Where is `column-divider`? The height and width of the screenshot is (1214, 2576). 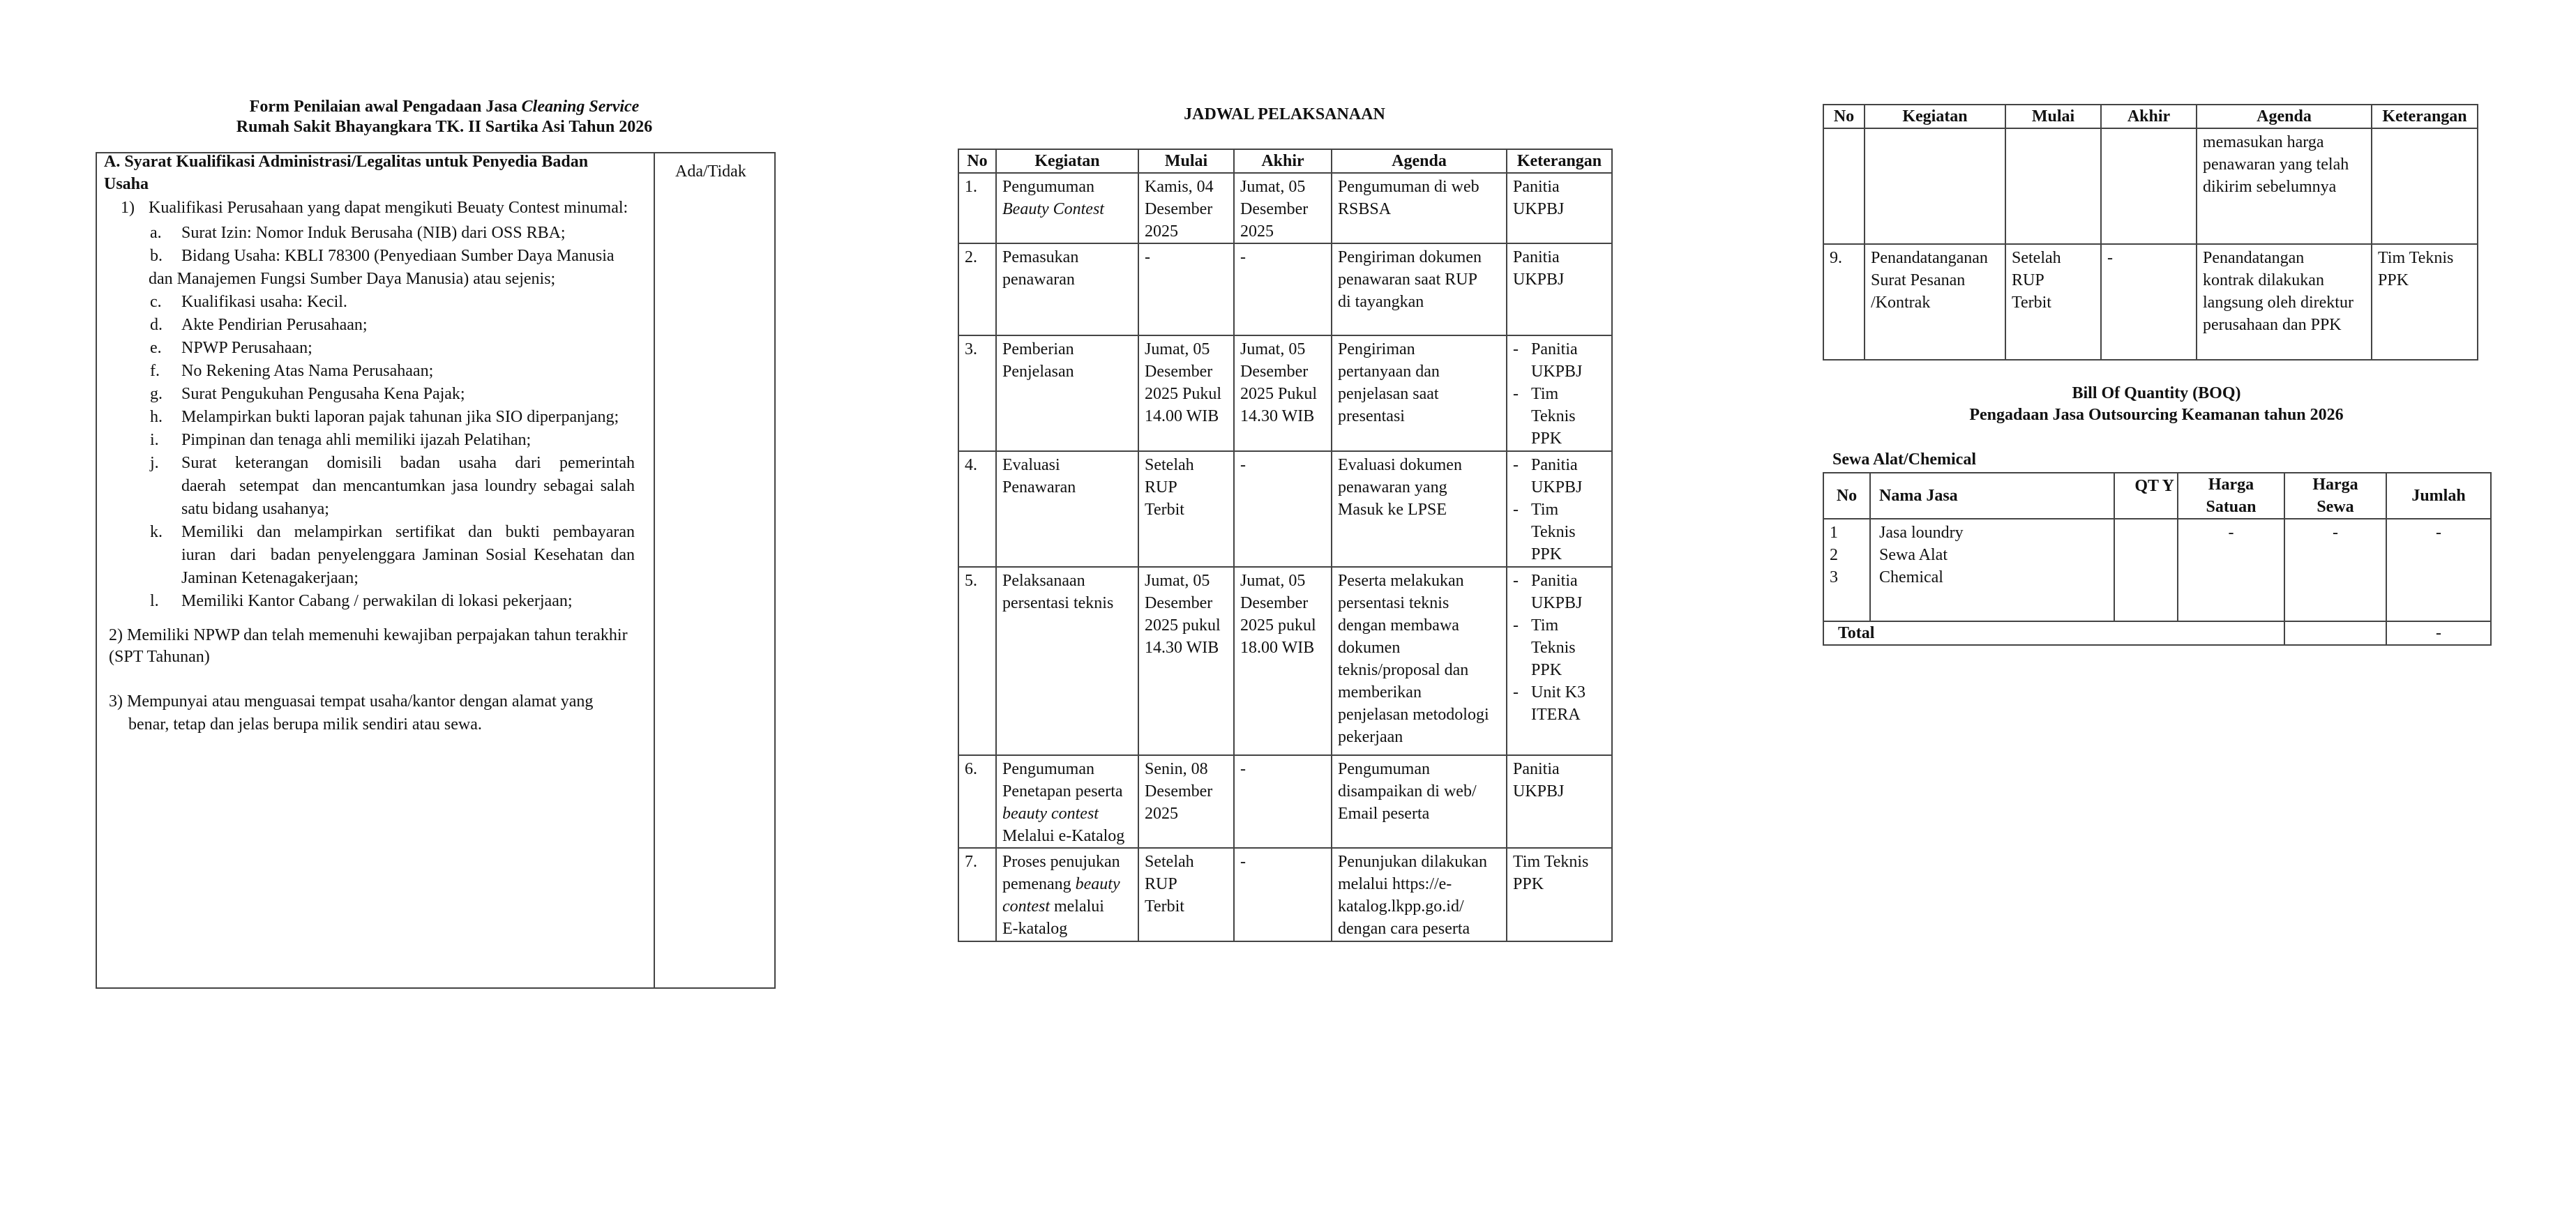 column-divider is located at coordinates (654, 570).